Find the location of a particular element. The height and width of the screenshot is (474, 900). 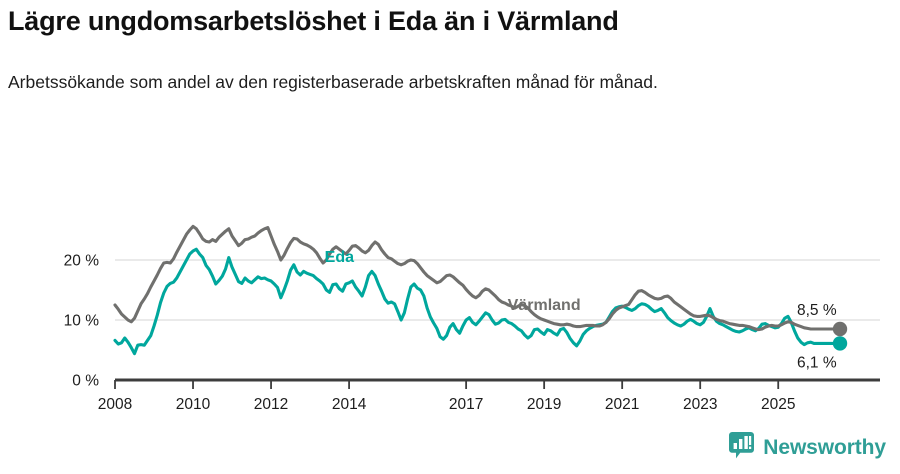

x-axis-tick-label: 2023 is located at coordinates (700, 404).